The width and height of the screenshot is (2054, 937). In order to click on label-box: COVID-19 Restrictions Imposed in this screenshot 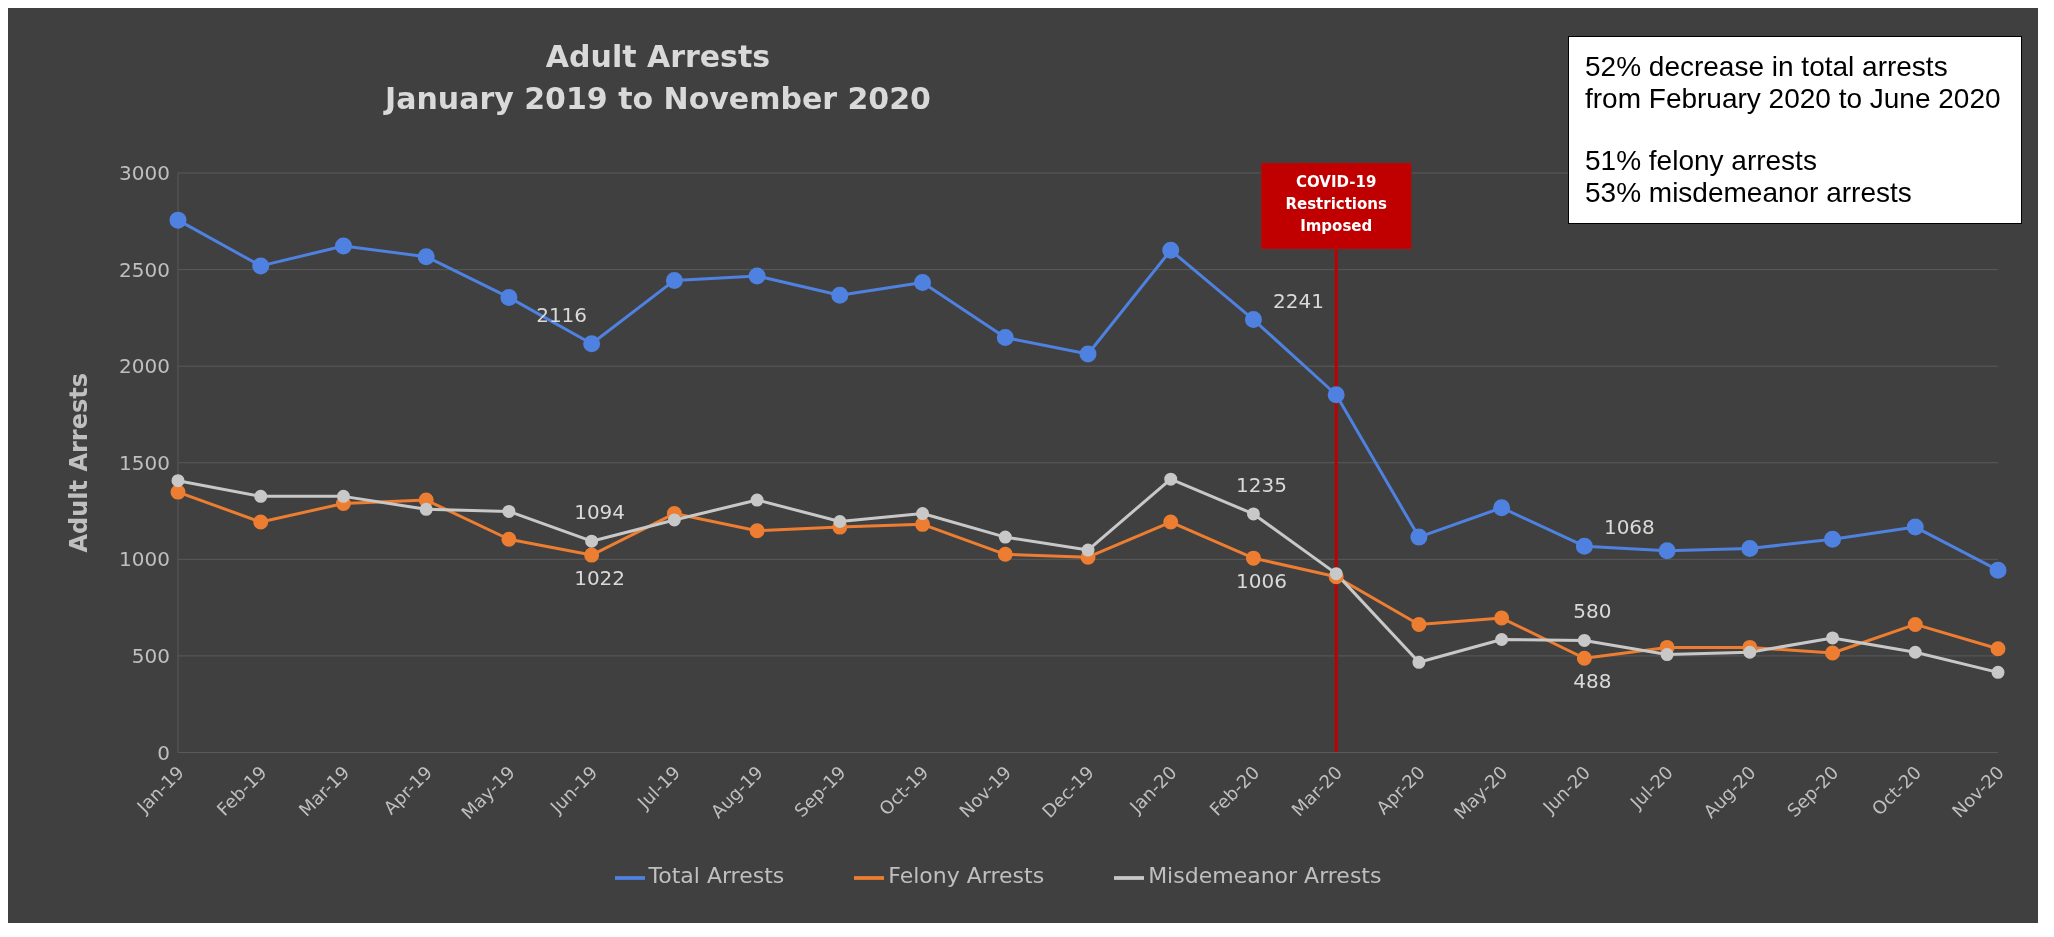, I will do `click(1336, 206)`.